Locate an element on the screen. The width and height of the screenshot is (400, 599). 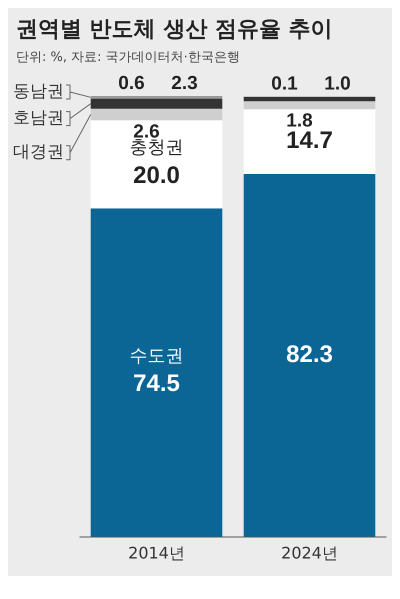
data-label: 0.1 is located at coordinates (284, 84).